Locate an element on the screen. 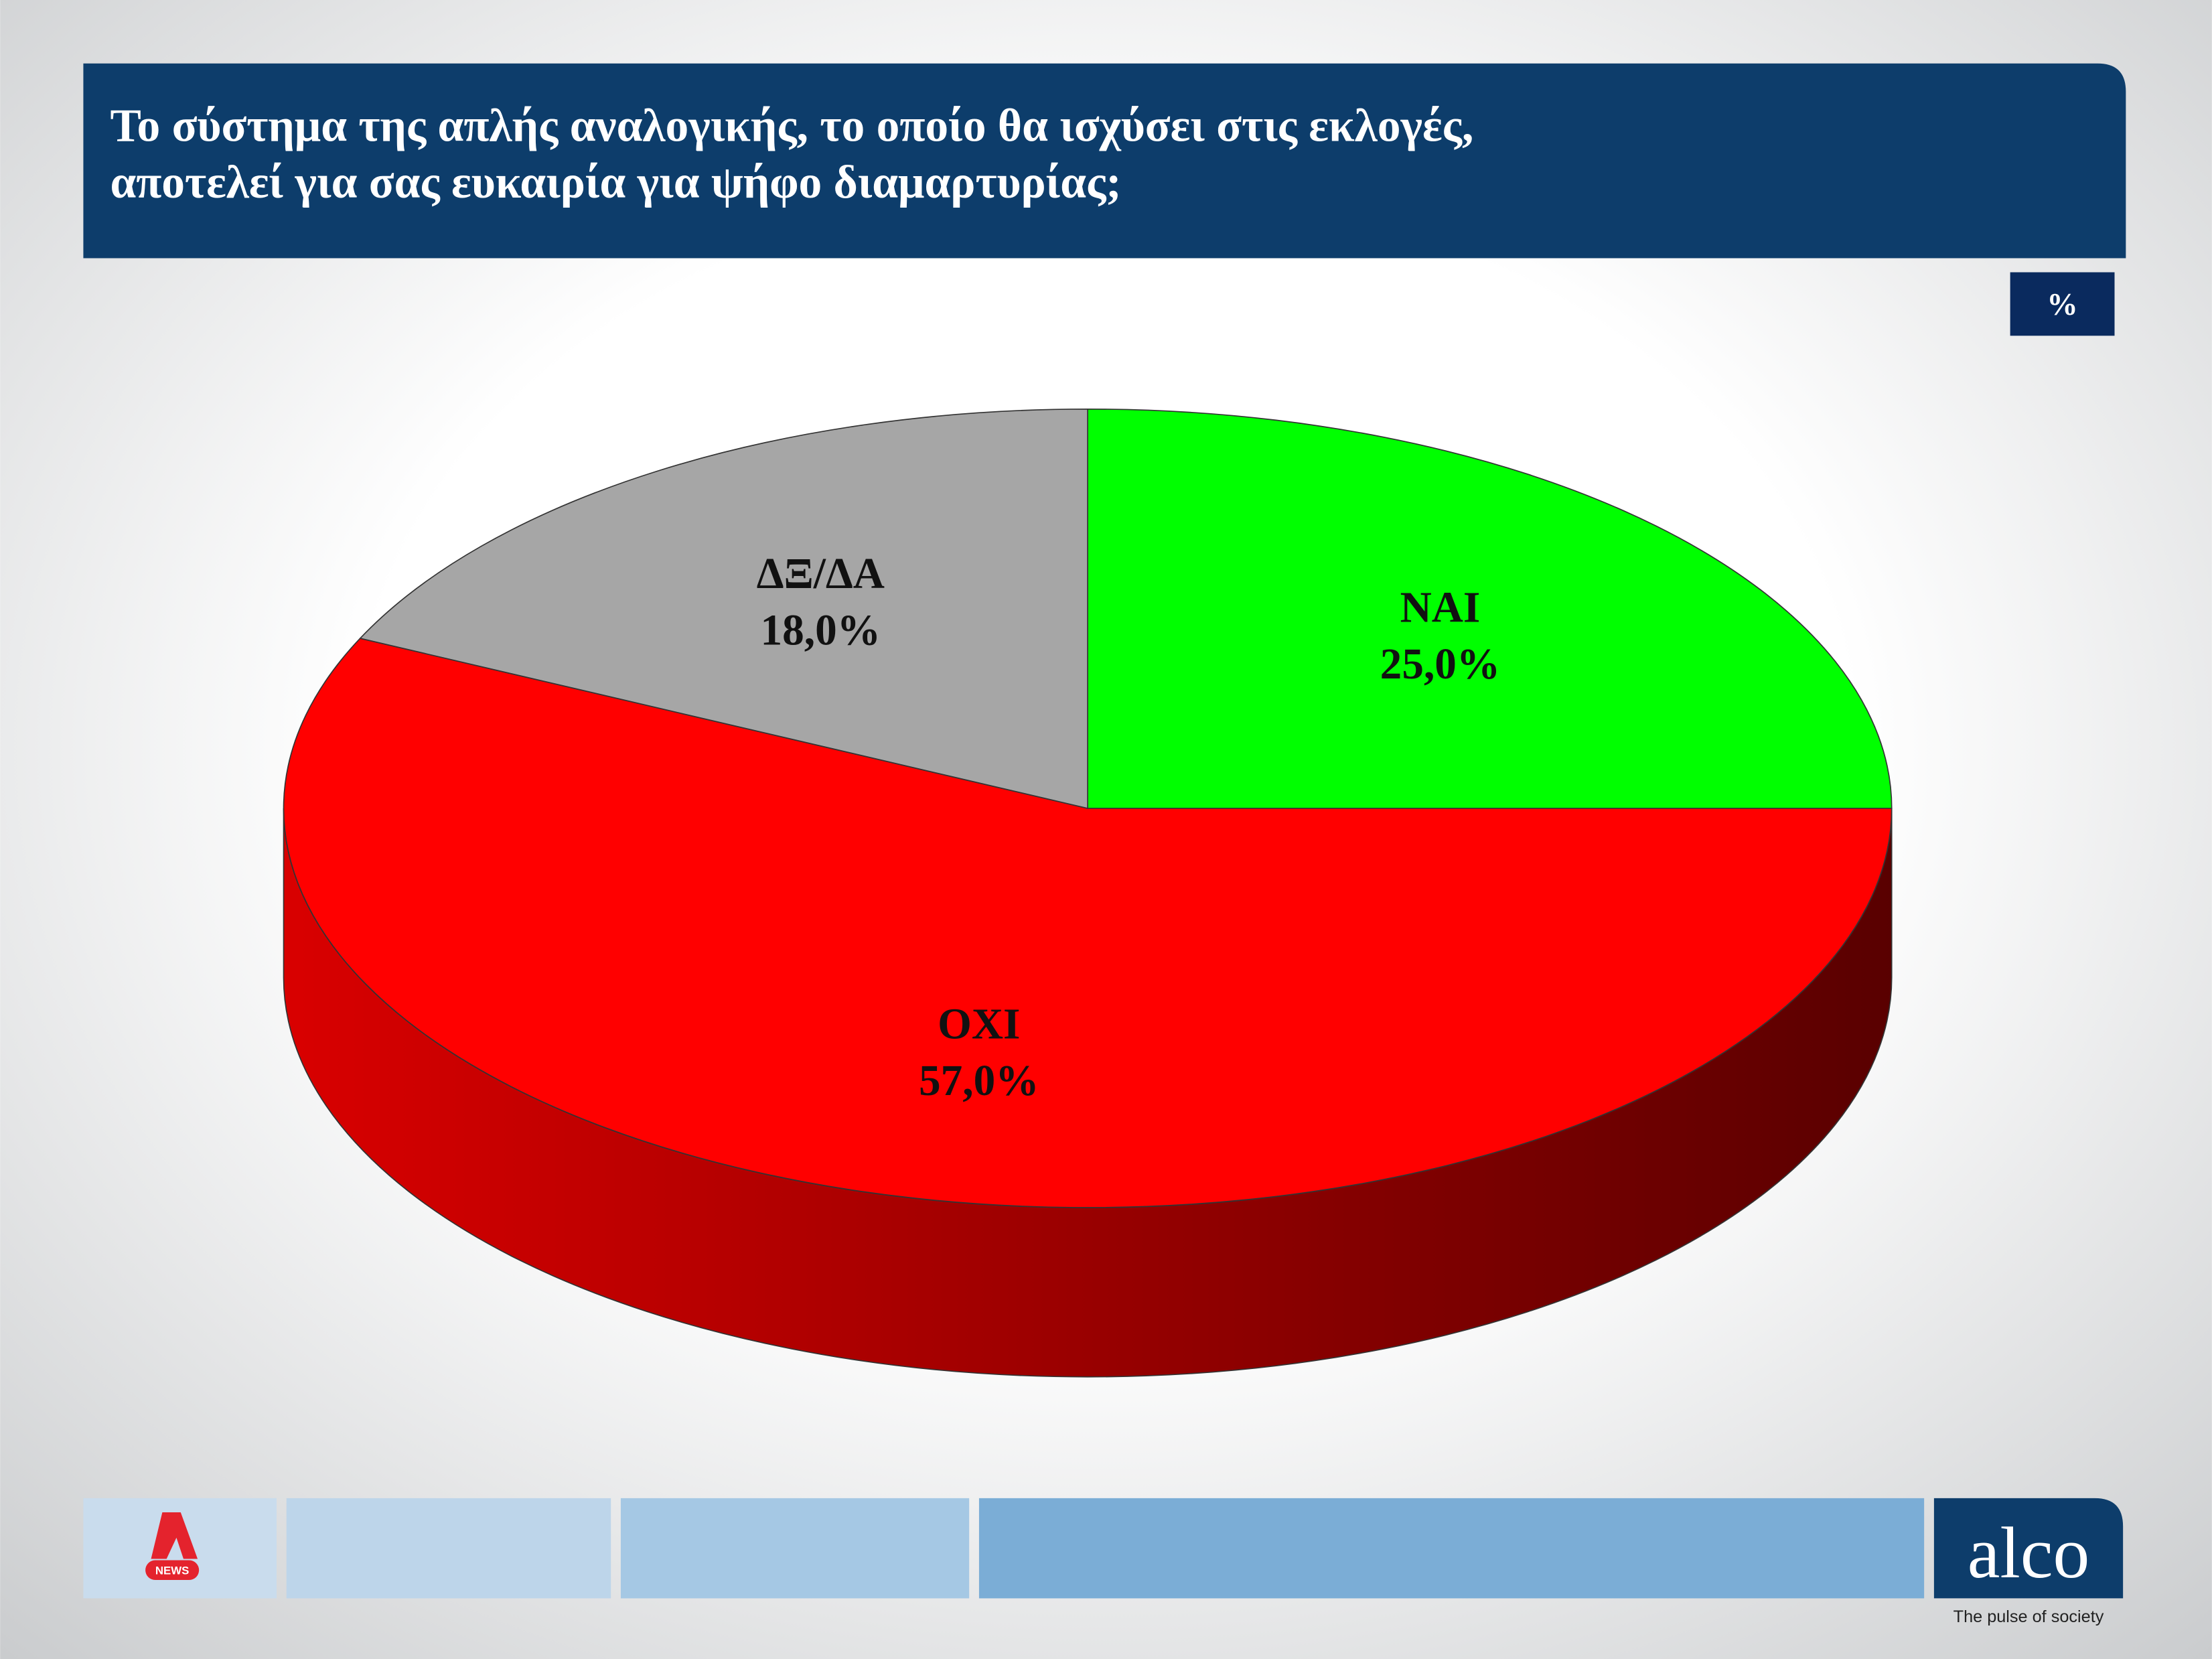 This screenshot has height=1659, width=2212. company-name: alco is located at coordinates (2028, 1552).